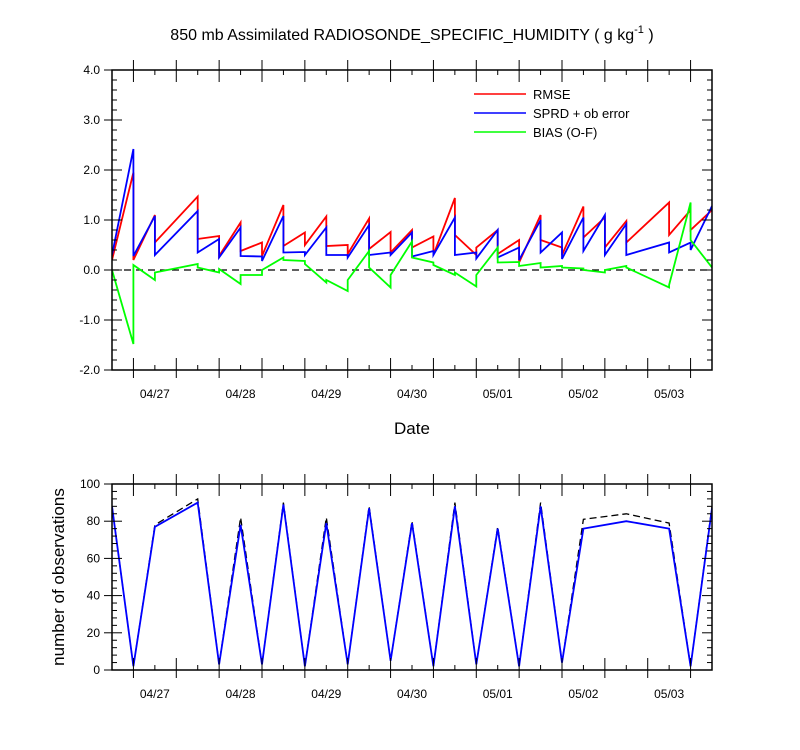 Image resolution: width=800 pixels, height=750 pixels. I want to click on y-tick-label: 40, so click(94, 596).